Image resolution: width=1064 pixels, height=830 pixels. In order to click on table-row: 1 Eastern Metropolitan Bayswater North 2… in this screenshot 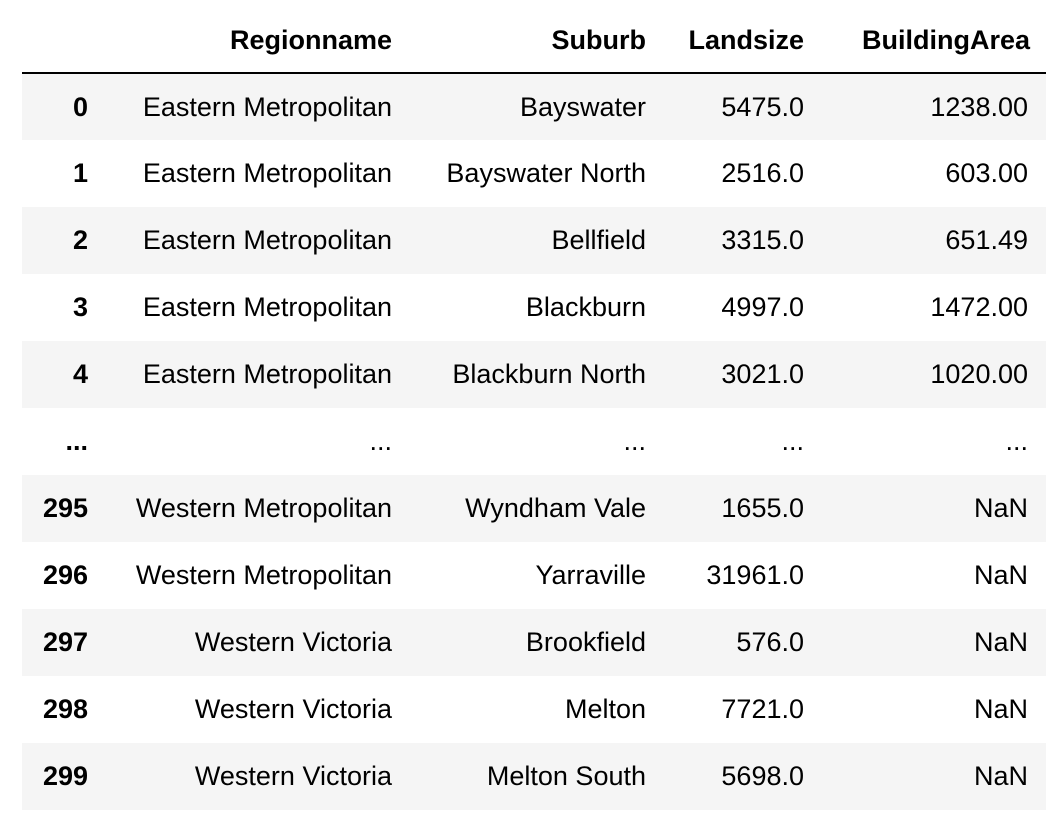, I will do `click(534, 173)`.